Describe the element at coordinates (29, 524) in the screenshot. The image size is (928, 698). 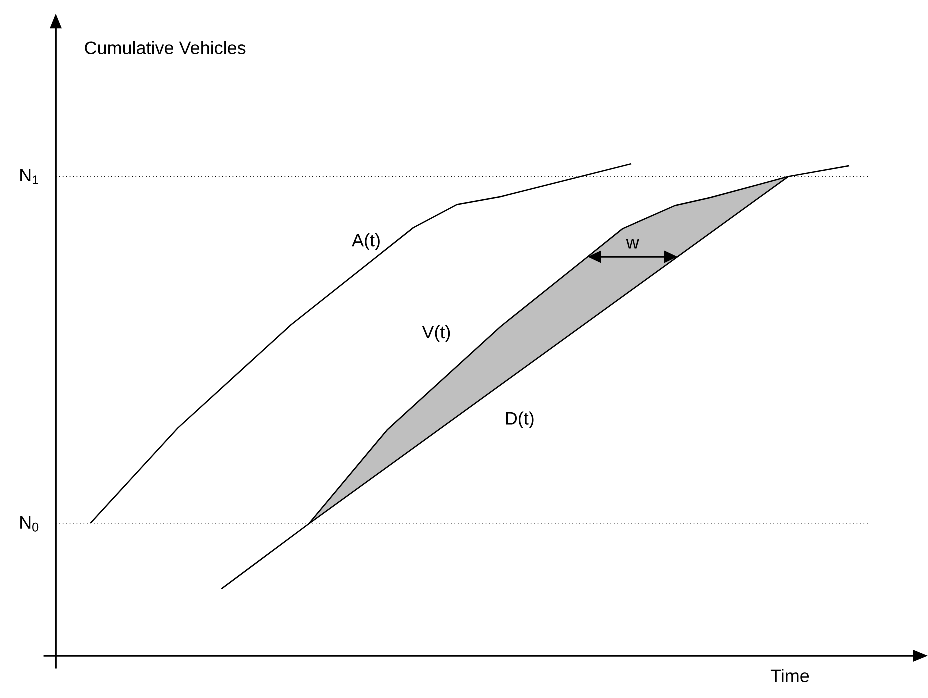
I see `ref-line-label: N$_{0}$` at that location.